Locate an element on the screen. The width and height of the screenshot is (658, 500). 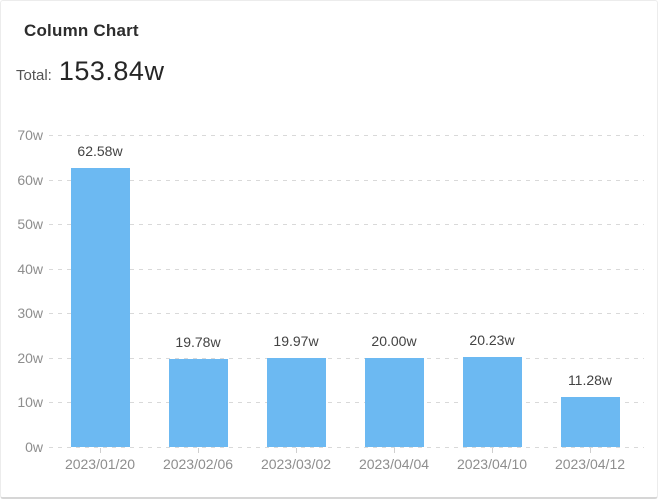
y-axis-tick-label: 10w is located at coordinates (30, 402).